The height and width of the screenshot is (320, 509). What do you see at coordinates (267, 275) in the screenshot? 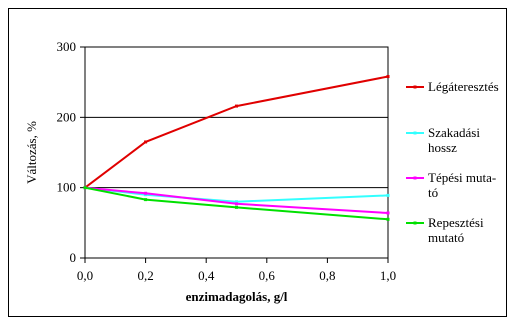
I see `x-tick-label: 0,6` at bounding box center [267, 275].